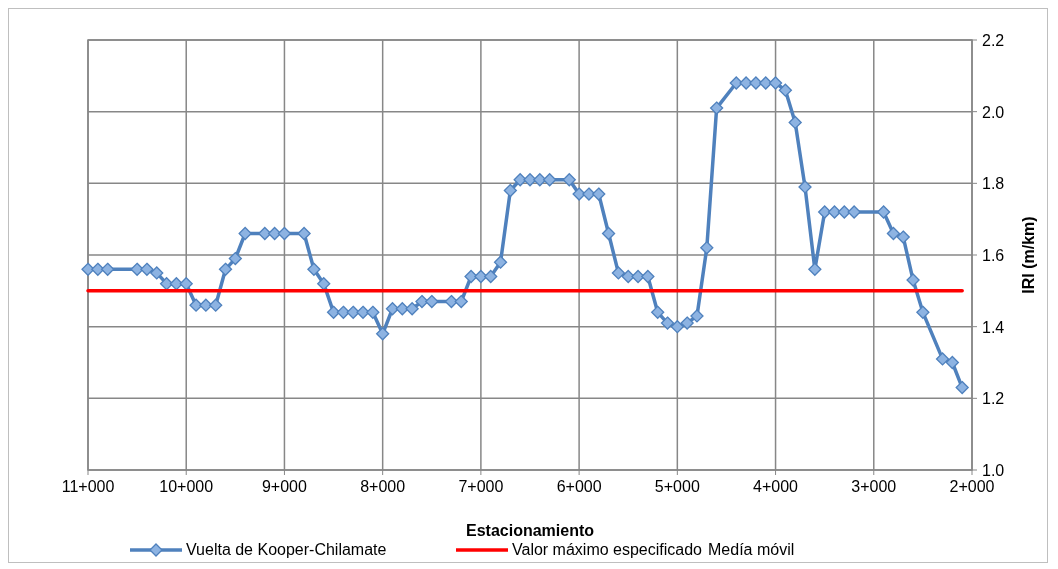 Image resolution: width=1058 pixels, height=569 pixels. What do you see at coordinates (579, 486) in the screenshot?
I see `x-tick-label: 6+000` at bounding box center [579, 486].